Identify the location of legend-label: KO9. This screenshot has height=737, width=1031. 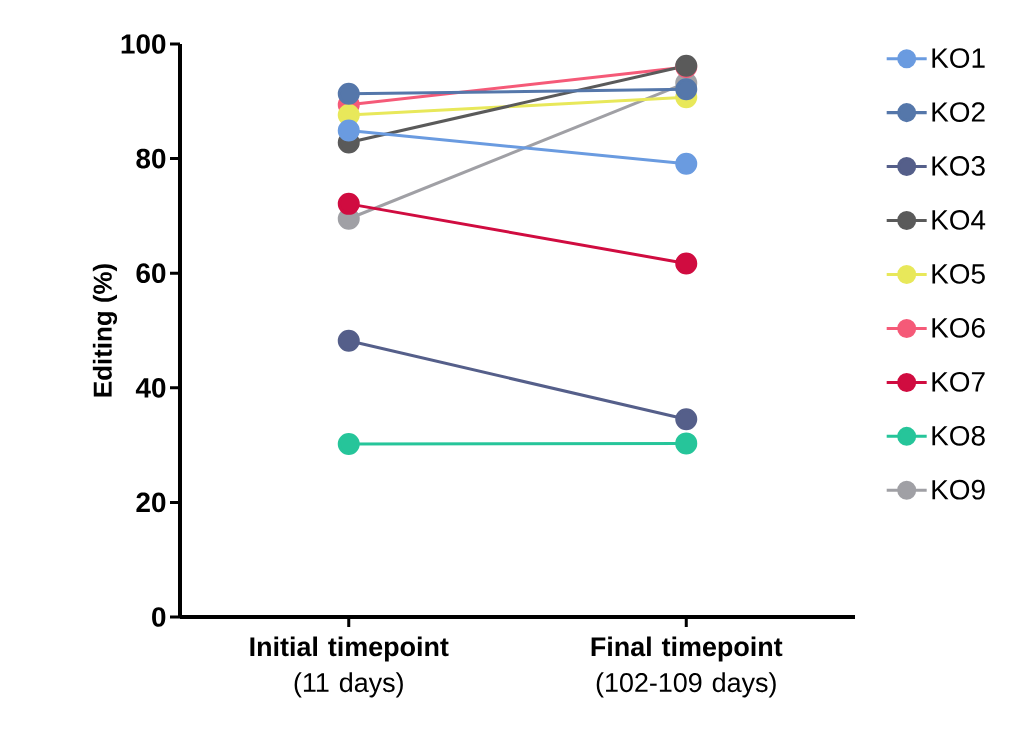
(958, 489).